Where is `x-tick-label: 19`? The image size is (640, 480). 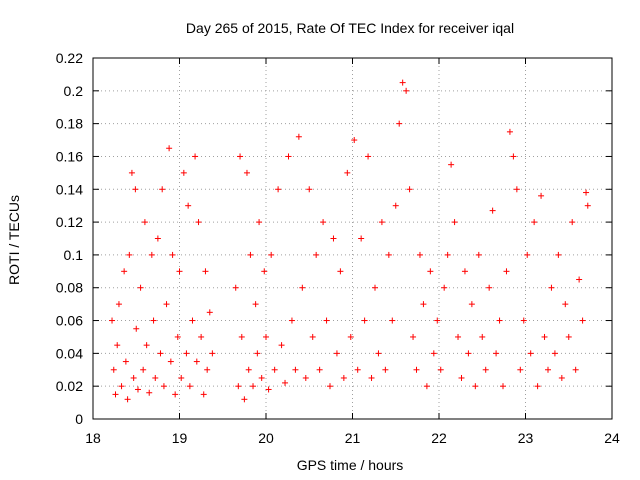
x-tick-label: 19 is located at coordinates (180, 438).